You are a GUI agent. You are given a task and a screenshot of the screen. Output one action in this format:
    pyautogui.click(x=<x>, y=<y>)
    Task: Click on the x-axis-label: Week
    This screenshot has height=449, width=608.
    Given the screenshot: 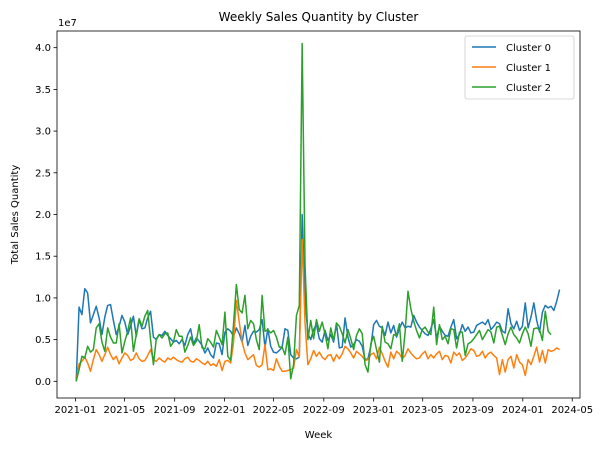 What is the action you would take?
    pyautogui.click(x=319, y=435)
    